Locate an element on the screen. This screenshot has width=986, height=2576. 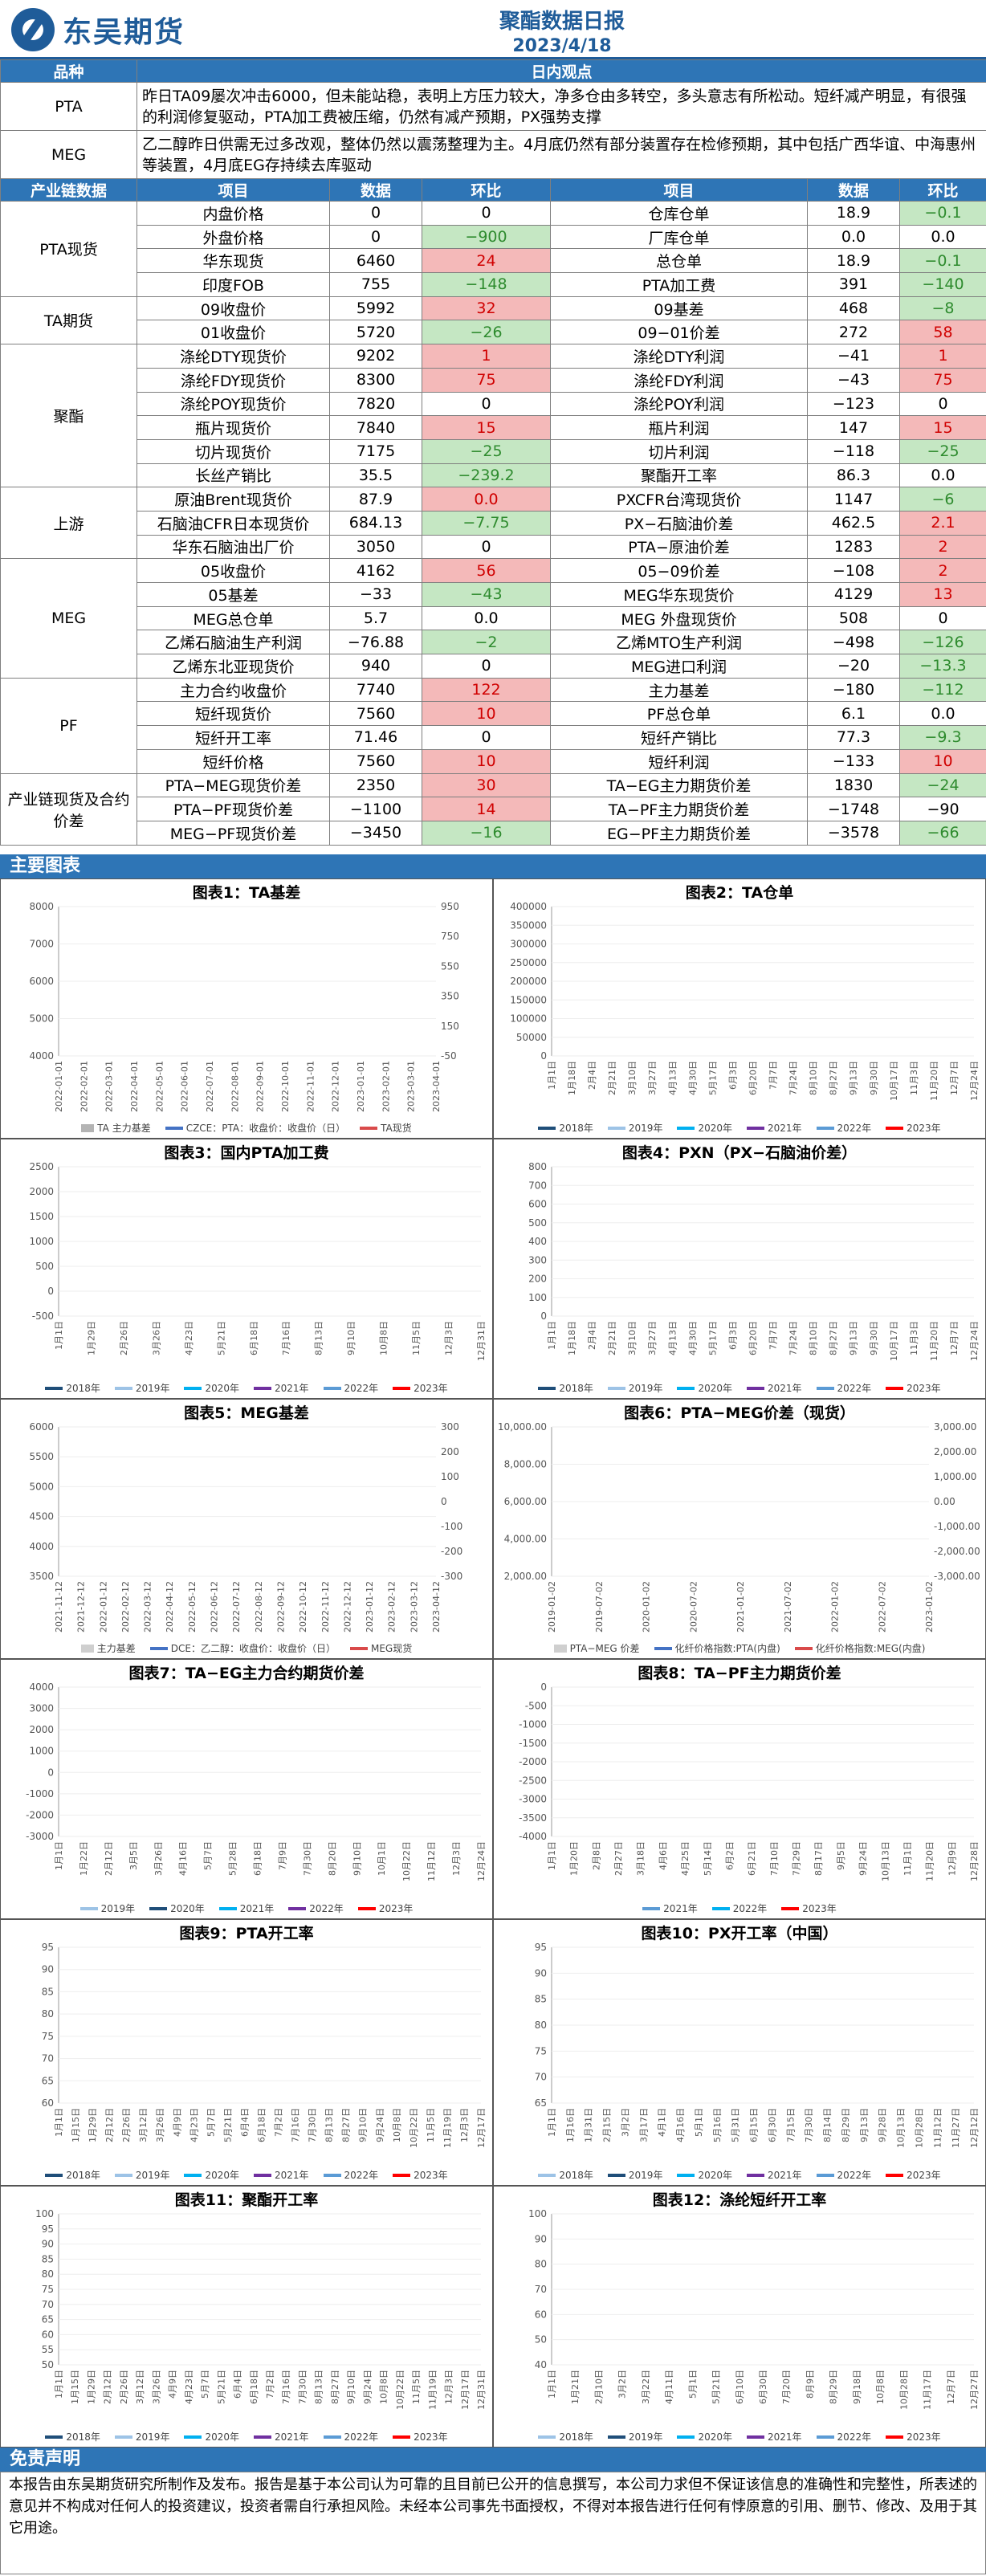
x-tick-label: 6月15日 is located at coordinates (754, 2125).